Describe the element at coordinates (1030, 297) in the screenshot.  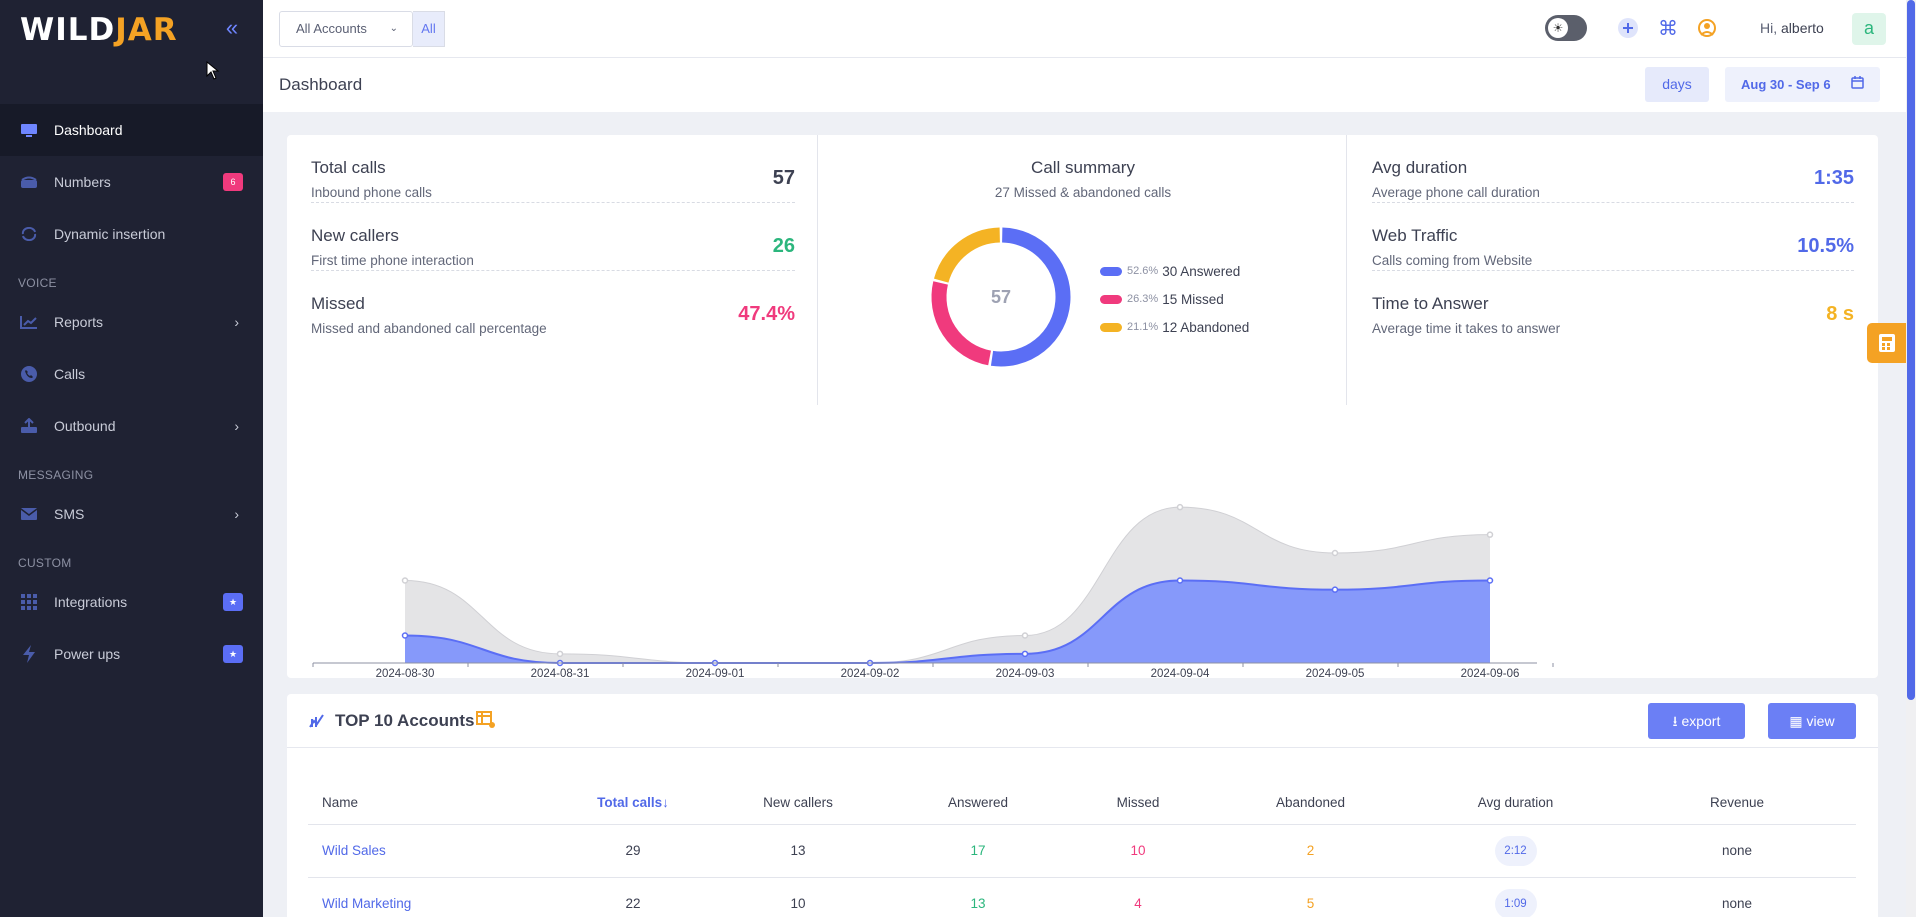
I see `donut-slice-answered` at that location.